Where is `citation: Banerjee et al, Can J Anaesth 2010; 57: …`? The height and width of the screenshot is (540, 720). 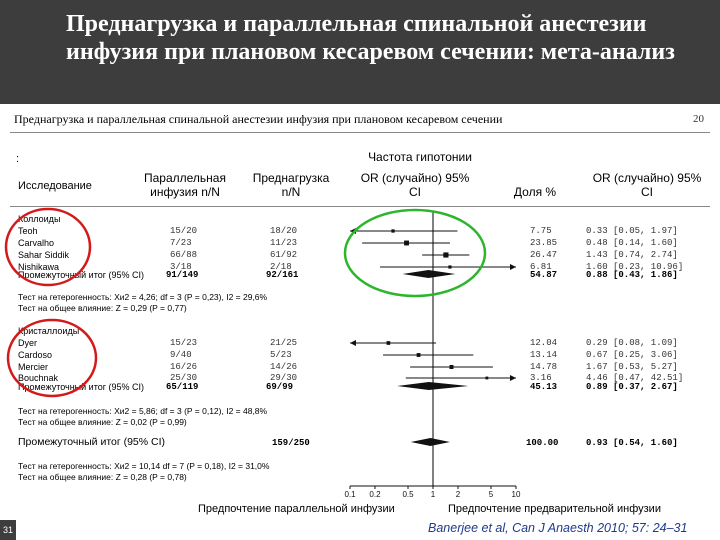
citation: Banerjee et al, Can J Anaesth 2010; 57: … is located at coordinates (558, 528).